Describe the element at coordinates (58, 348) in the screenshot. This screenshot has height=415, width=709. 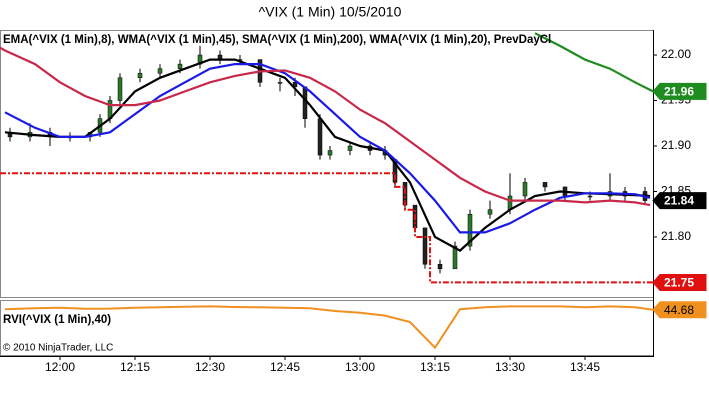
I see `copyright: © 2010 NinjaTrader, LLC` at that location.